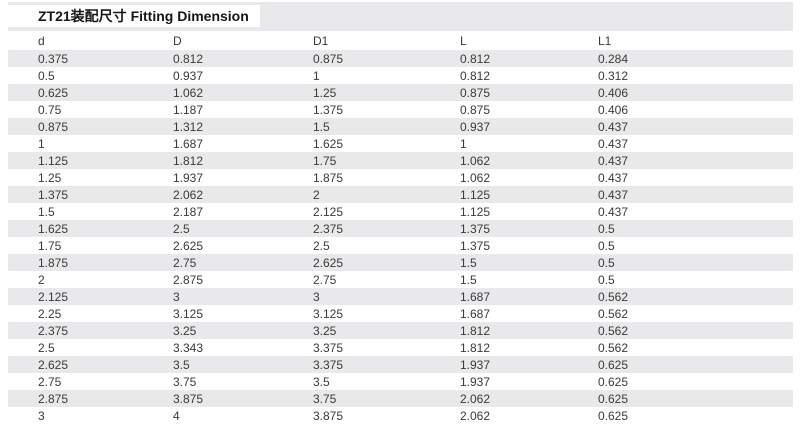 Image resolution: width=800 pixels, height=431 pixels. What do you see at coordinates (176, 415) in the screenshot?
I see `table-cell: 4` at bounding box center [176, 415].